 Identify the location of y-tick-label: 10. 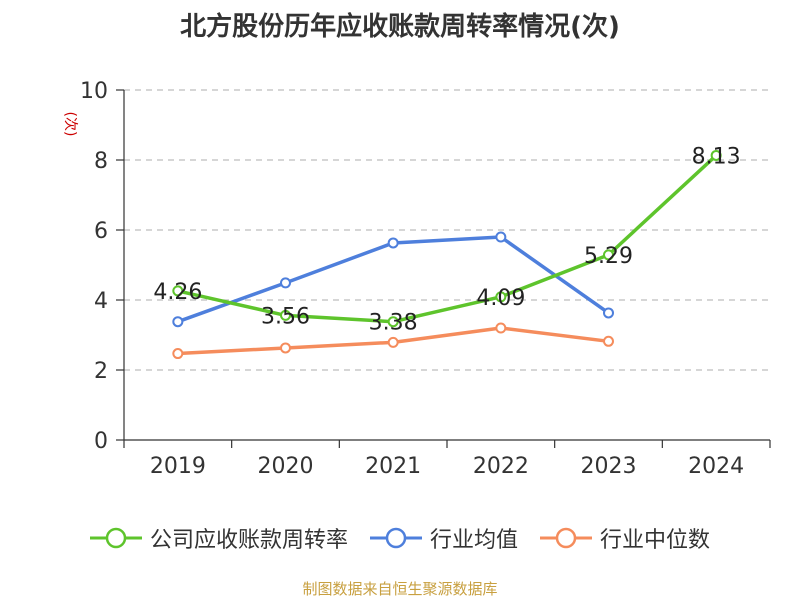
(94, 91).